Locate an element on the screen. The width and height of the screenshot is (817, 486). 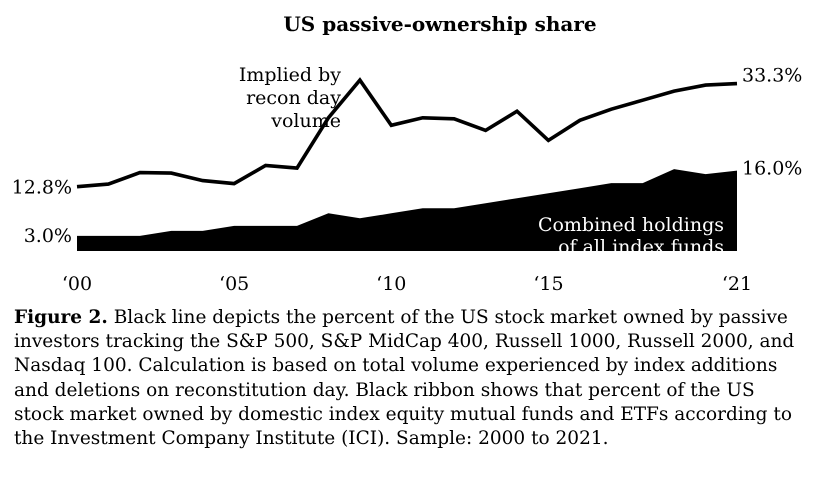
index-funds-area is located at coordinates (407, 210).